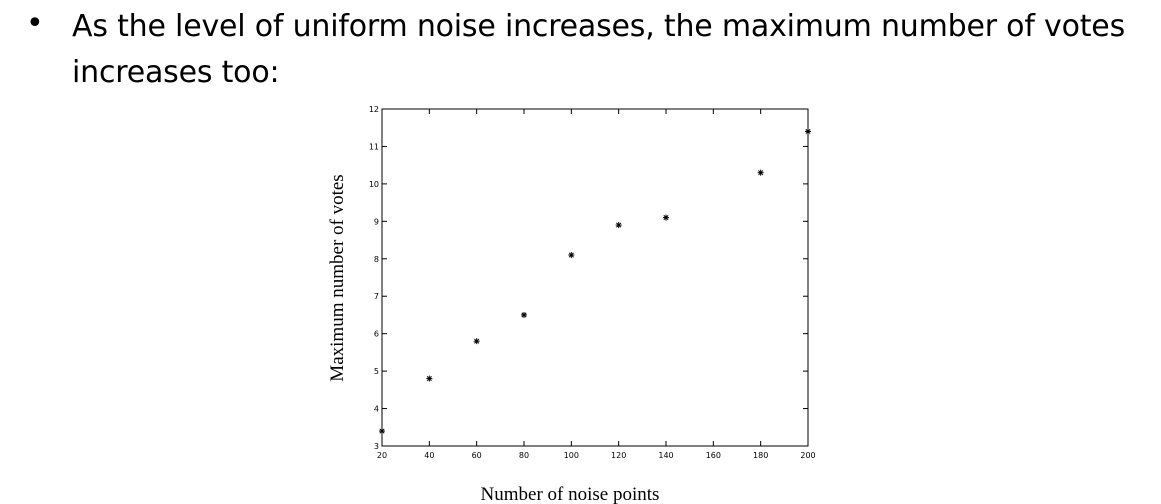 Image resolution: width=1161 pixels, height=504 pixels. What do you see at coordinates (376, 296) in the screenshot?
I see `y-tick-label: 7` at bounding box center [376, 296].